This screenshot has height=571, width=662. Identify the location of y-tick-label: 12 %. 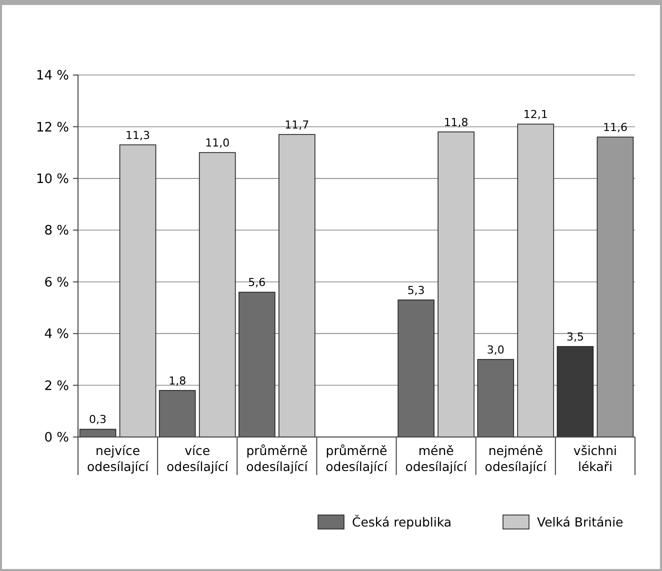
(52, 128).